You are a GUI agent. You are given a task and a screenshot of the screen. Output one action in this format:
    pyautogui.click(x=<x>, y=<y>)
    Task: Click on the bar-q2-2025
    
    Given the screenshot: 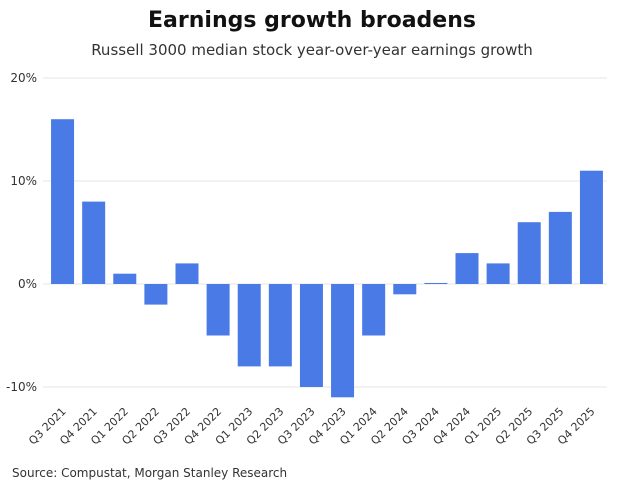 What is the action you would take?
    pyautogui.click(x=529, y=253)
    